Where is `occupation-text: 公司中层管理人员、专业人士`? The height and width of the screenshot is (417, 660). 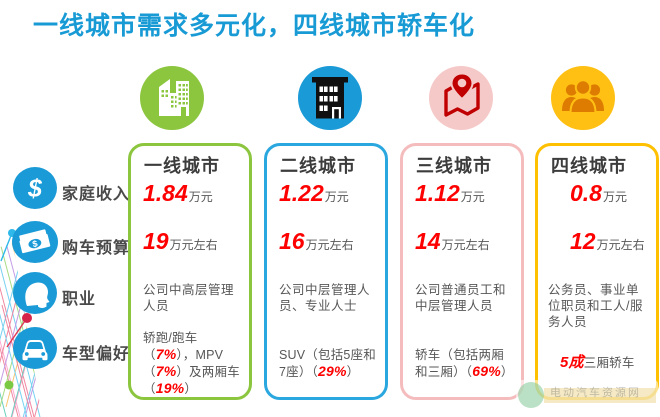
occupation-text: 公司中层管理人员、专业人士 is located at coordinates (325, 298).